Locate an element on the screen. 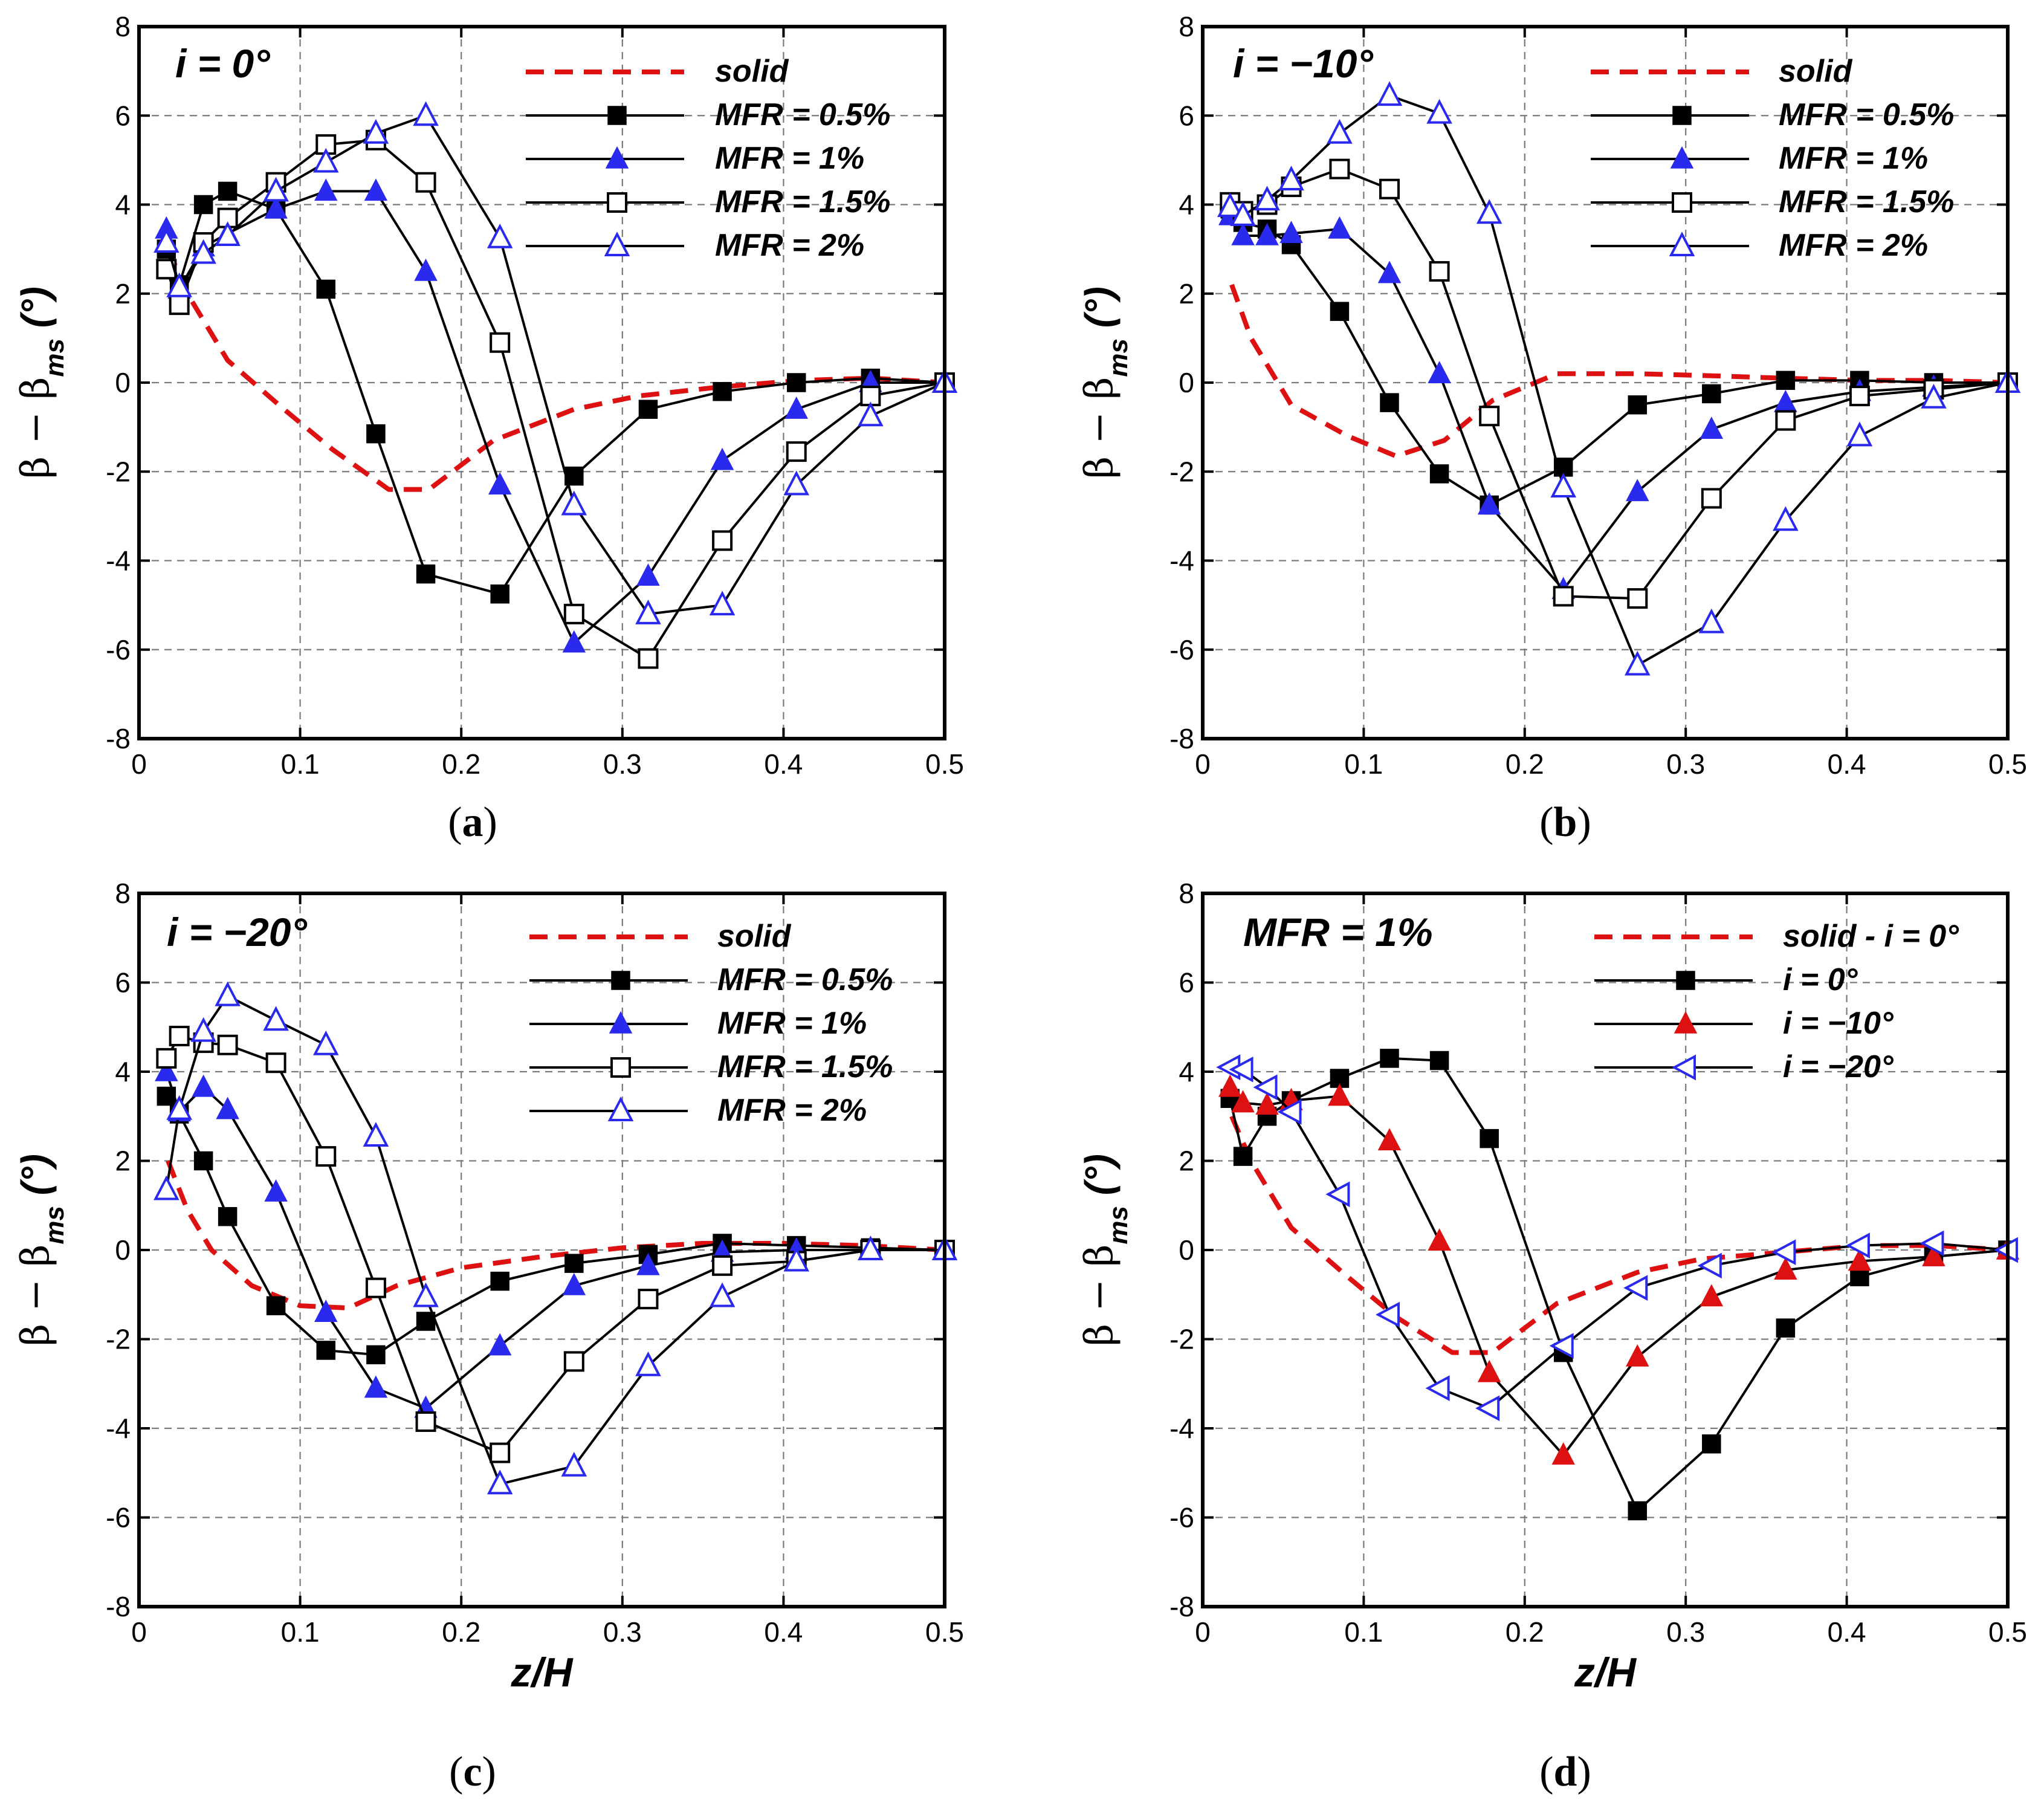 The image size is (2044, 1820). x-tick-label: 0.2 is located at coordinates (1525, 764).